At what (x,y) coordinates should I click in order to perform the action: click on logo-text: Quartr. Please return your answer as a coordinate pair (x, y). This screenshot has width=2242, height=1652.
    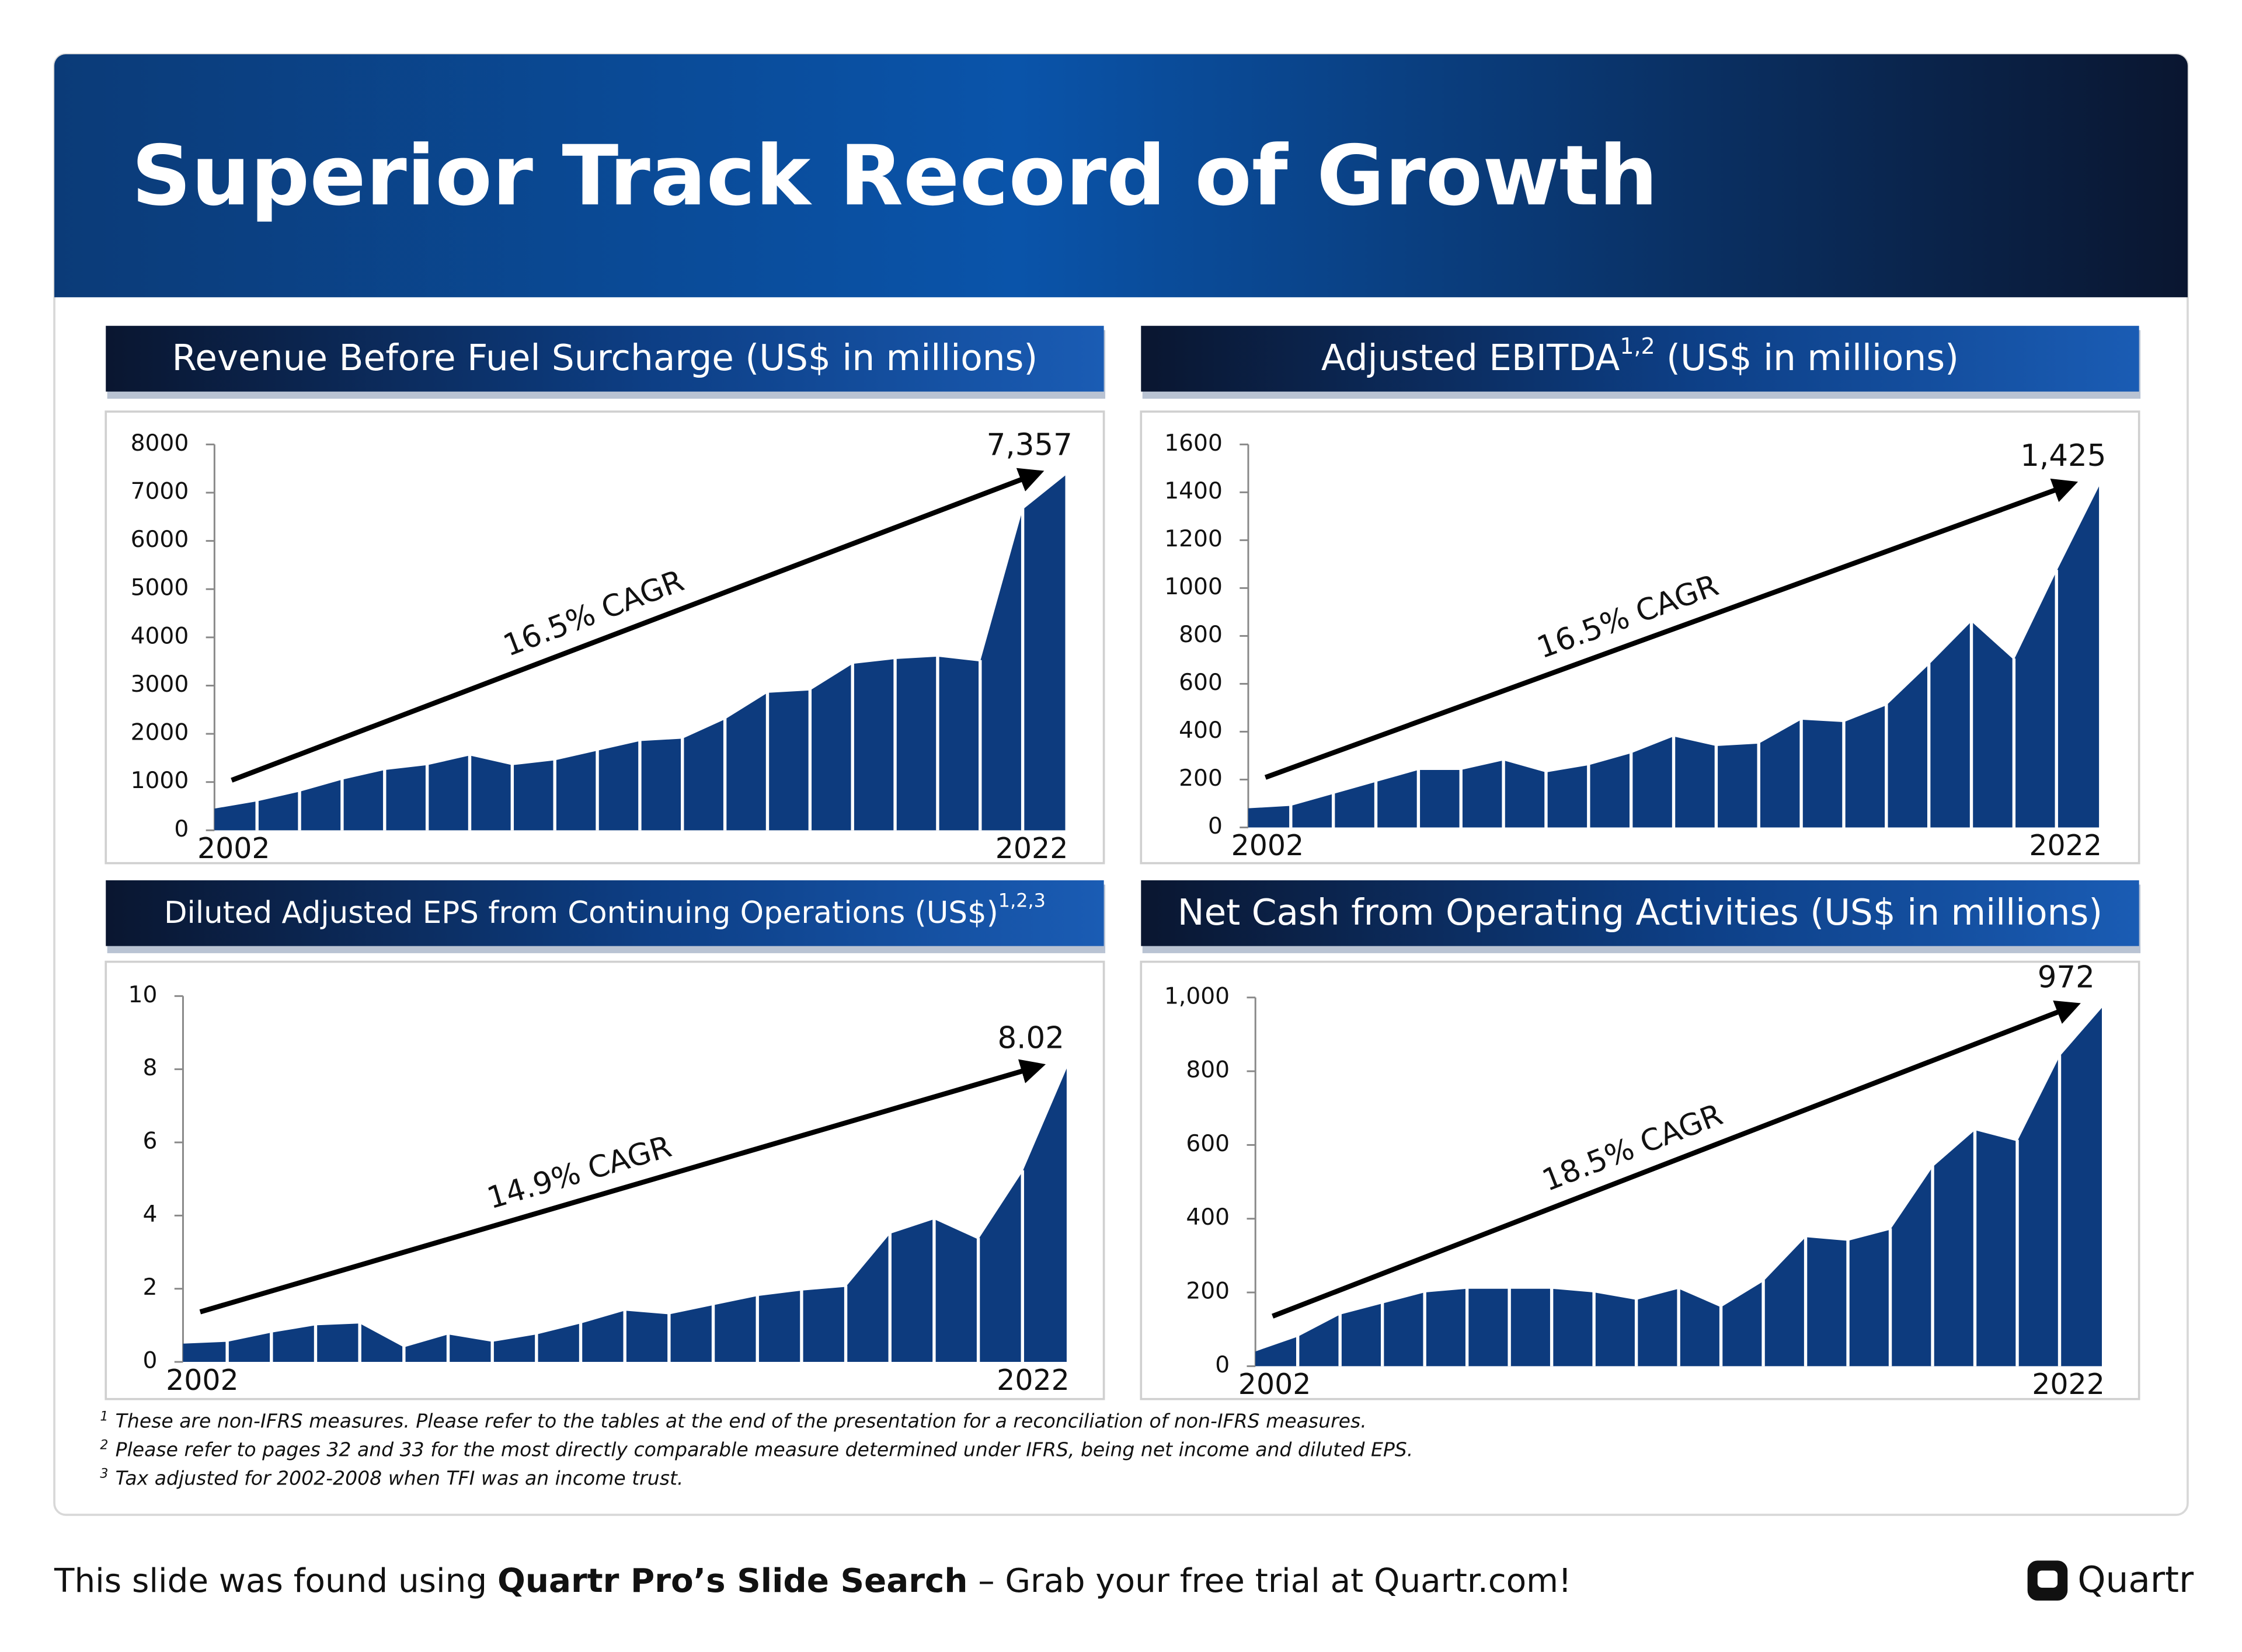
    Looking at the image, I should click on (2135, 1580).